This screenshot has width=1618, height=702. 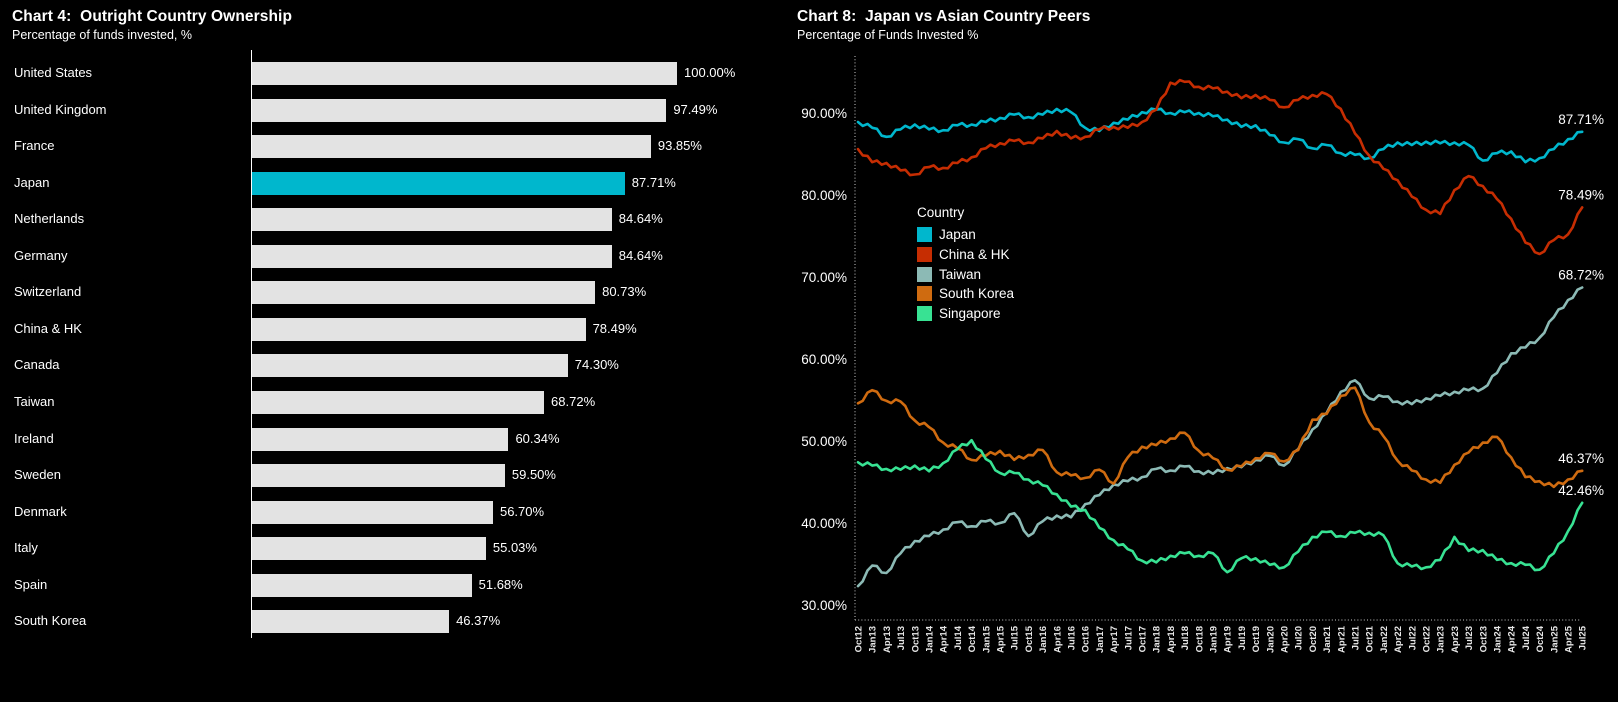 What do you see at coordinates (1128, 638) in the screenshot?
I see `x-tick-label-jul17: Jul17` at bounding box center [1128, 638].